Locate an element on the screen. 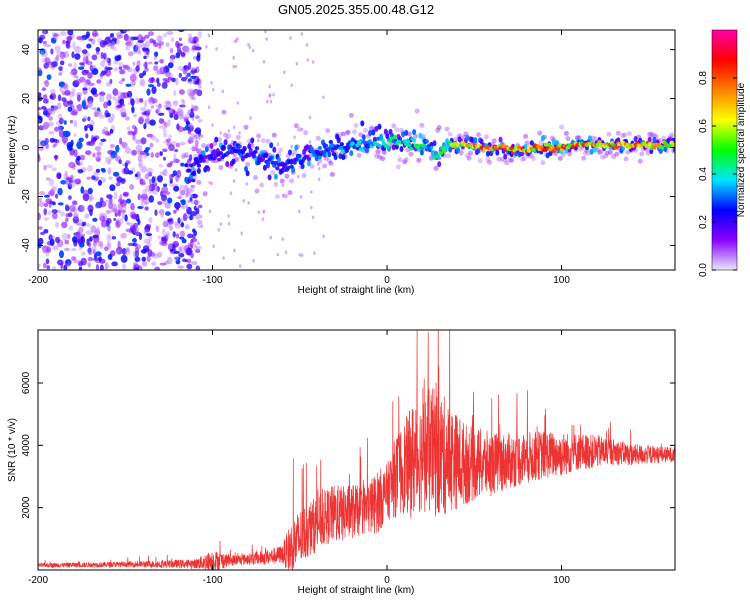 The width and height of the screenshot is (750, 600). colorbar-tick-label: 0.0 is located at coordinates (703, 270).